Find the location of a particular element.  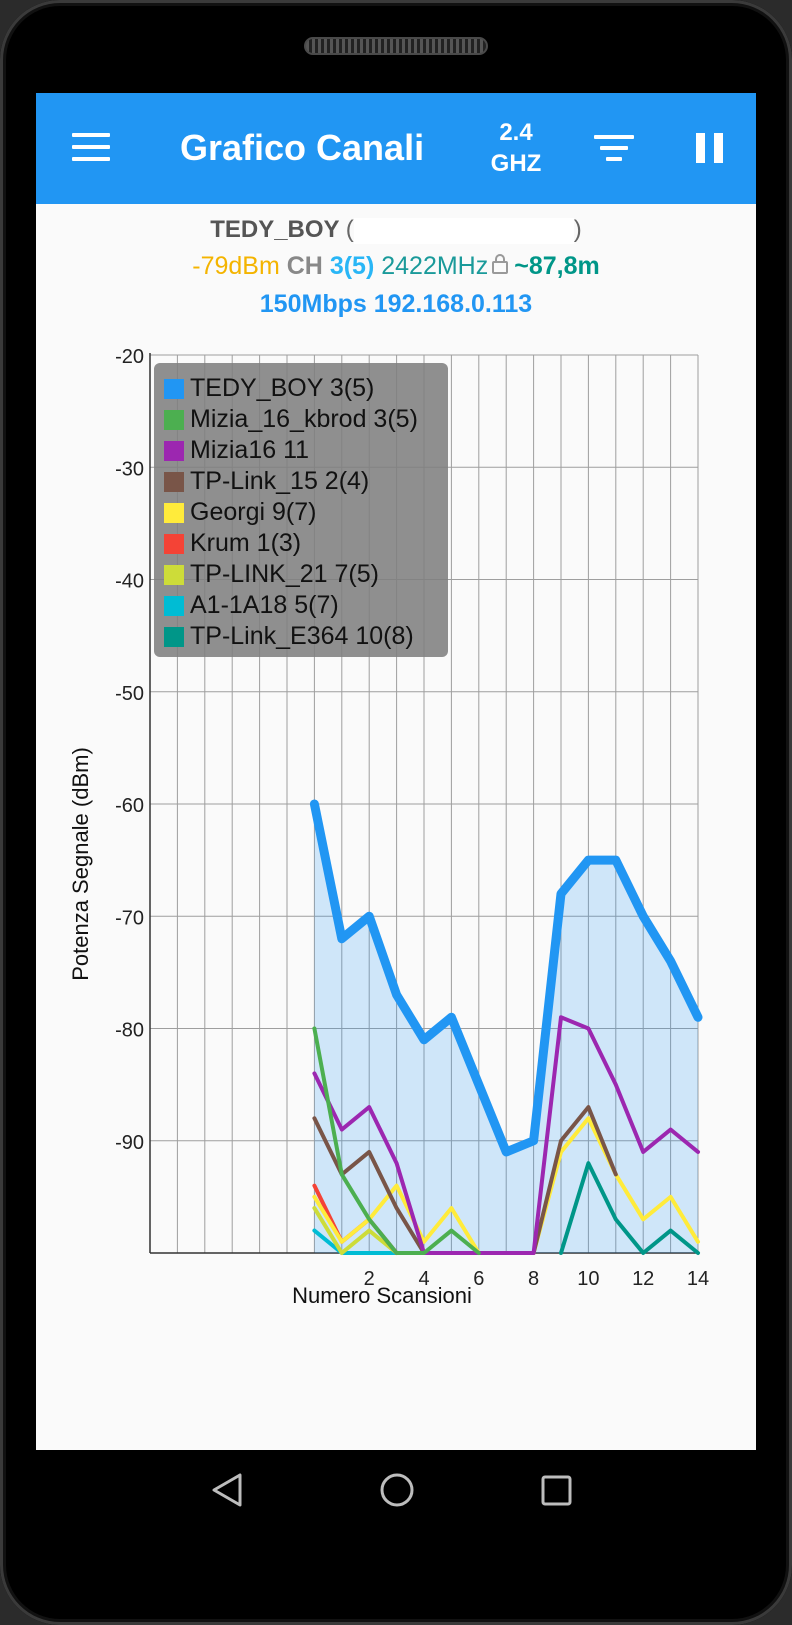

earpiece-speaker is located at coordinates (396, 46).